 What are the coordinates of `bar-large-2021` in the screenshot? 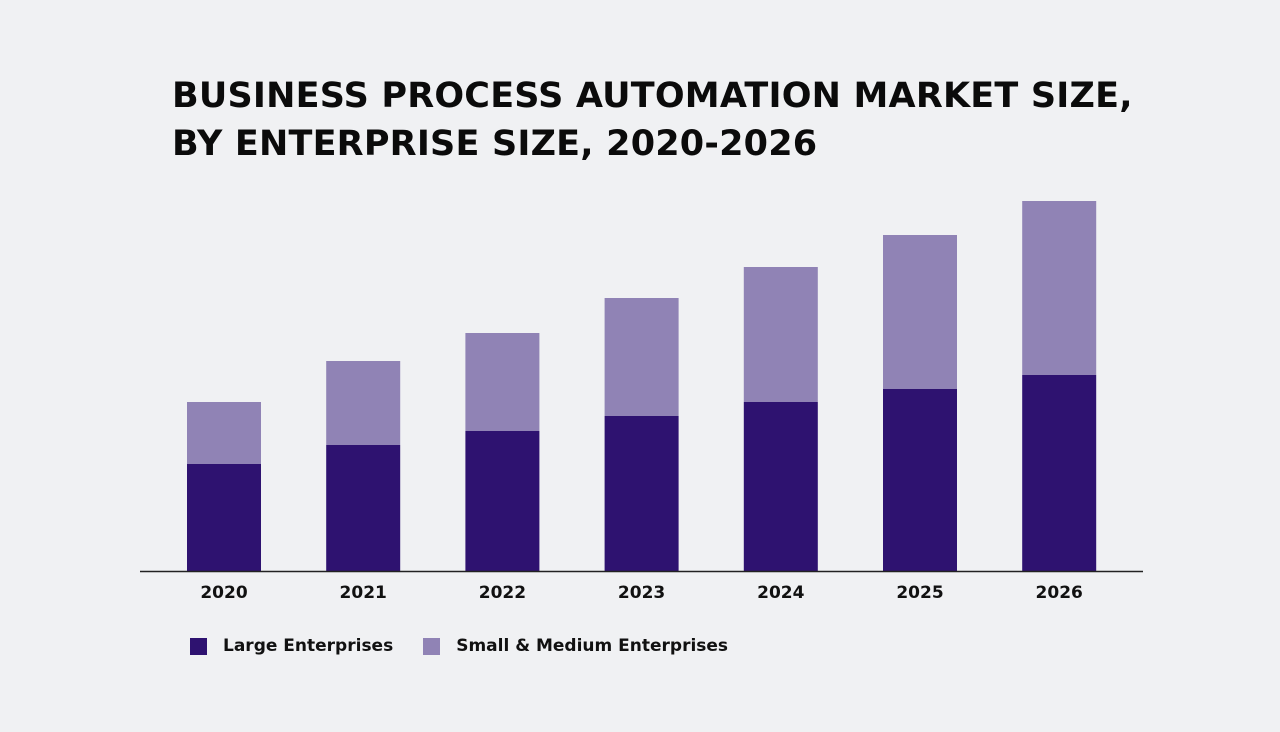 It's located at (363, 508).